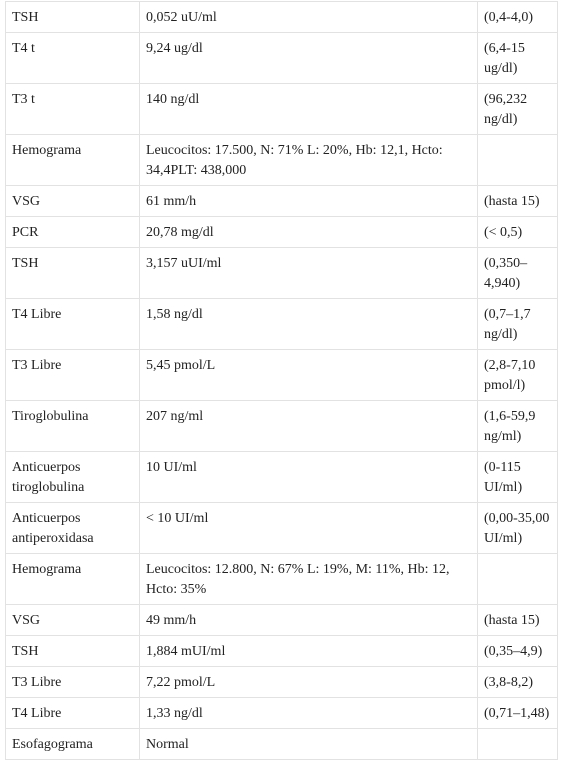 This screenshot has height=763, width=568. What do you see at coordinates (517, 651) in the screenshot?
I see `table-cell: (0,35–4,9)` at bounding box center [517, 651].